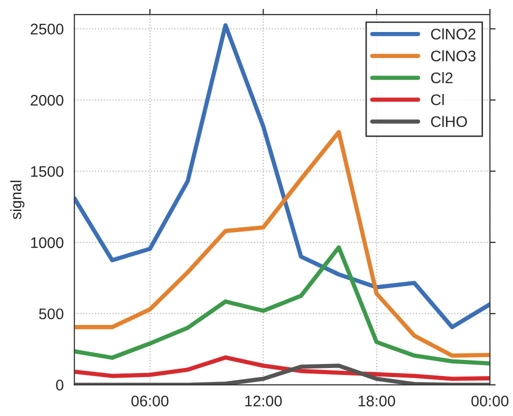 This screenshot has height=416, width=513. I want to click on y-tick-label: 1500, so click(47, 171).